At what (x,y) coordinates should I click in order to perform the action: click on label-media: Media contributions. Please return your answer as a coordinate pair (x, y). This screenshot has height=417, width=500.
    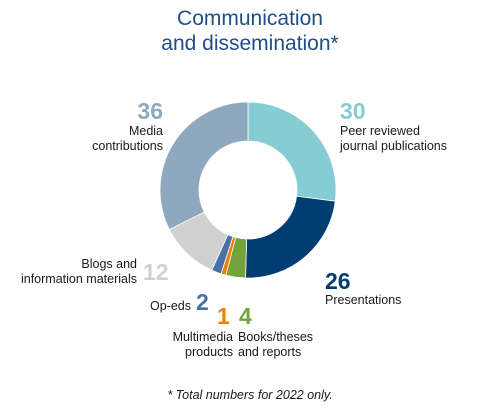
    Looking at the image, I should click on (127, 138).